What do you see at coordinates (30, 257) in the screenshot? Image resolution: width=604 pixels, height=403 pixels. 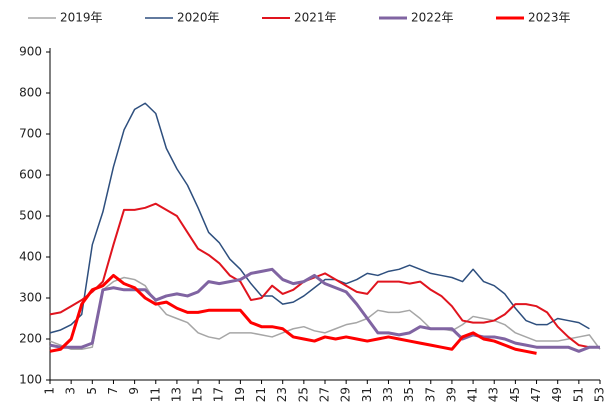 I see `y-tick-label: 400` at bounding box center [30, 257].